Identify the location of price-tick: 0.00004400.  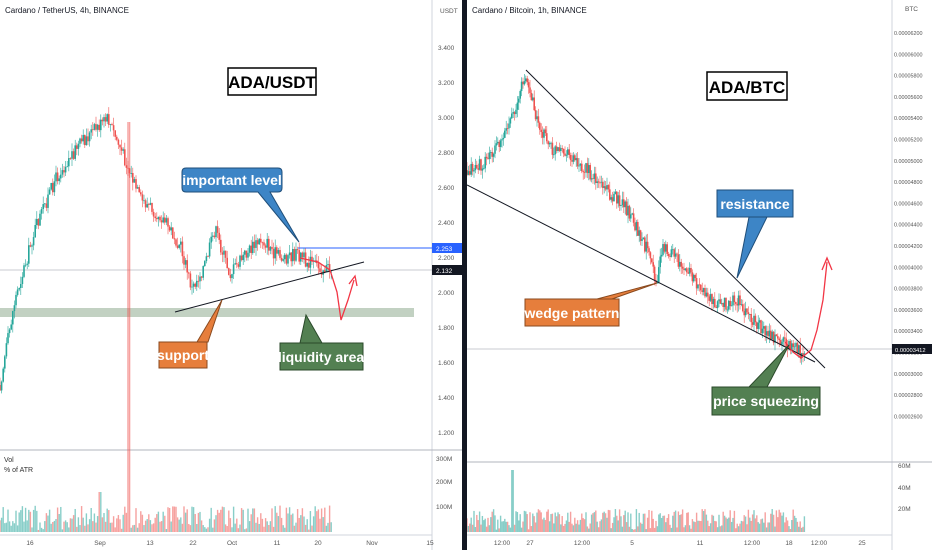
(908, 226).